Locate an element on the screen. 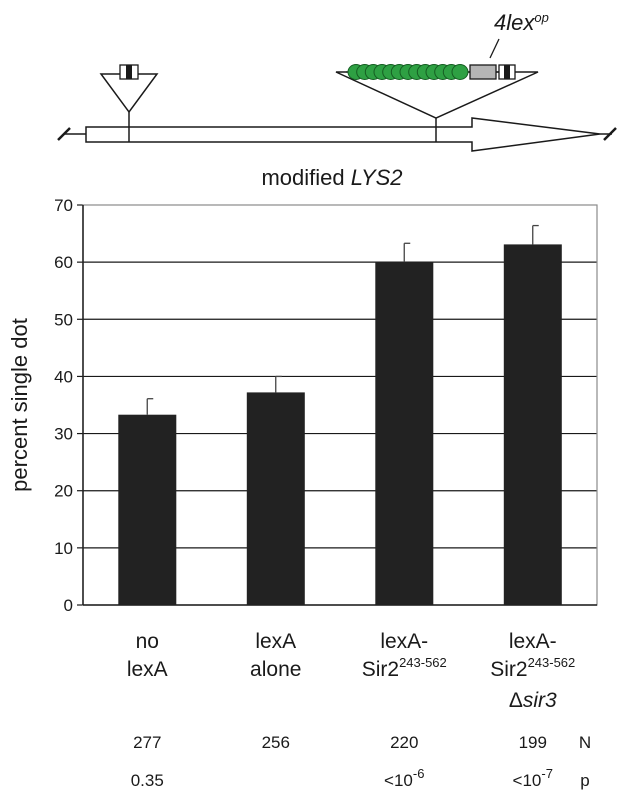 The image size is (618, 800). right-insert-black-band is located at coordinates (507, 72).